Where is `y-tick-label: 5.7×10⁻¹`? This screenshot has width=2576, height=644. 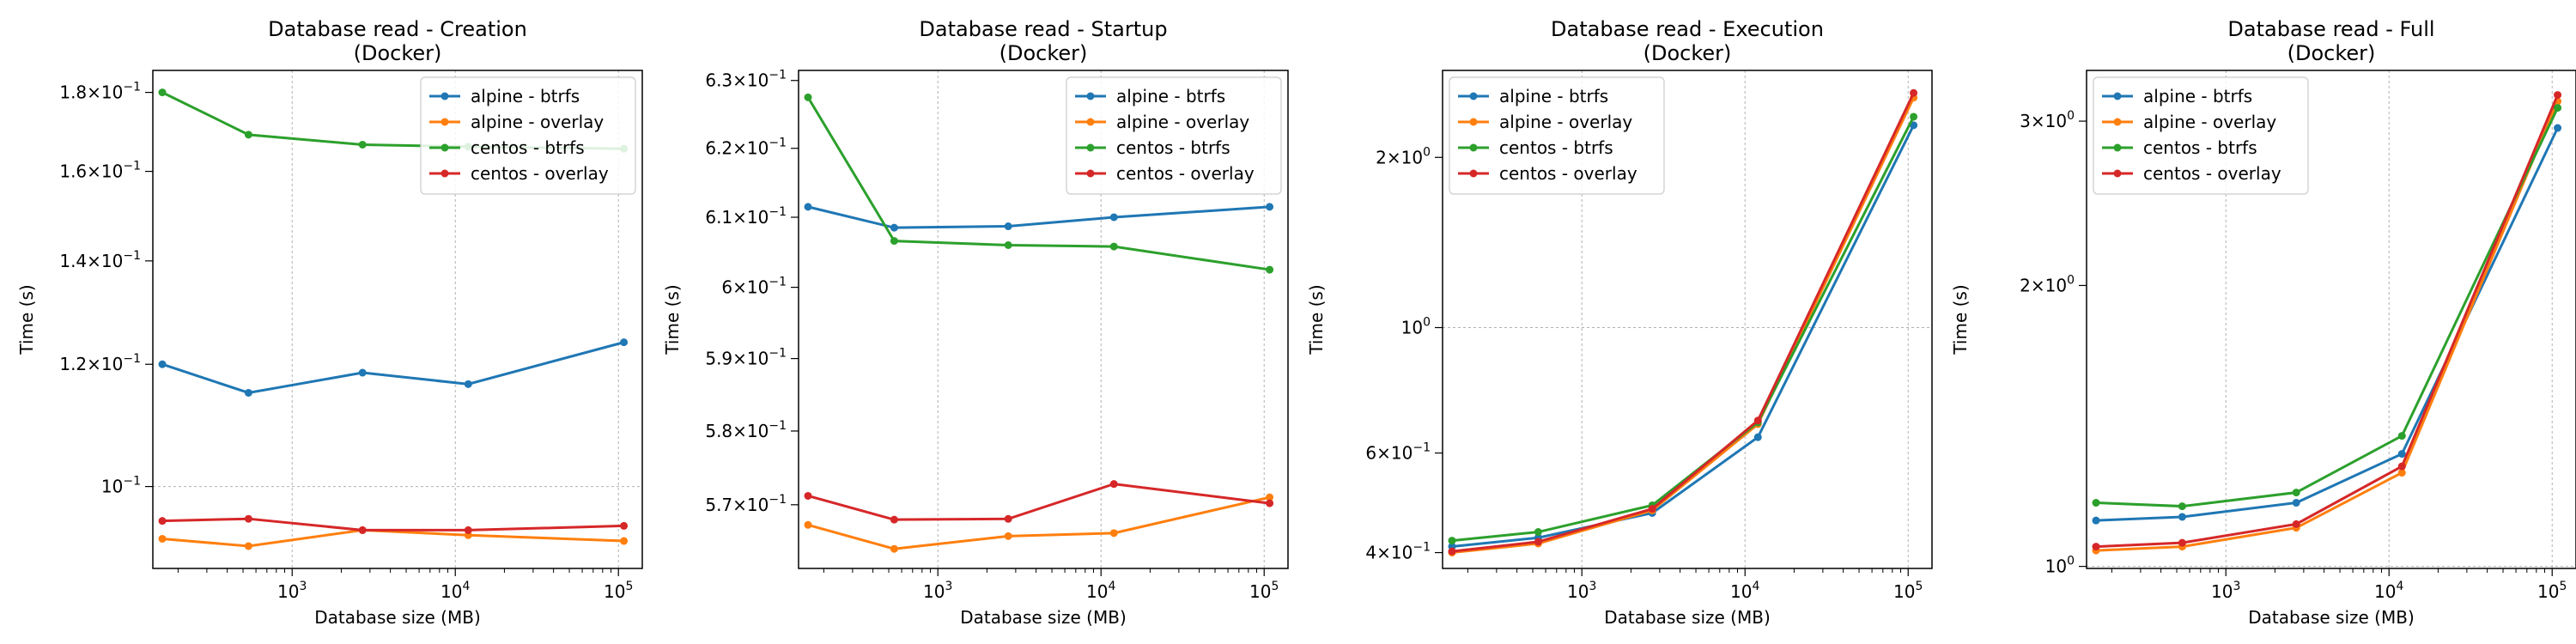
y-tick-label: 5.7×10⁻¹ is located at coordinates (746, 504).